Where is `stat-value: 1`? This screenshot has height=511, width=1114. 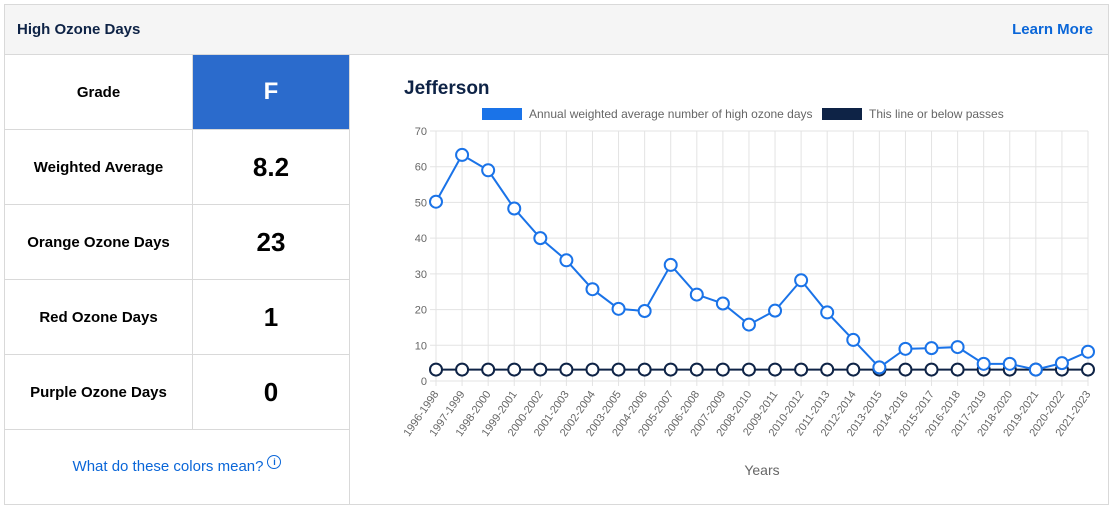
stat-value: 1 is located at coordinates (271, 316).